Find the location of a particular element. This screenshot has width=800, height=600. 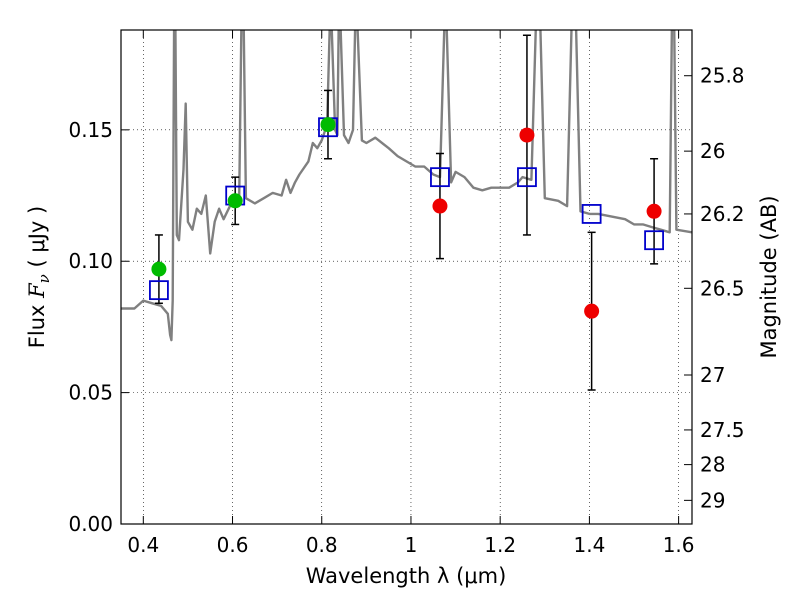

x-tick-label: 0.6 is located at coordinates (233, 545).